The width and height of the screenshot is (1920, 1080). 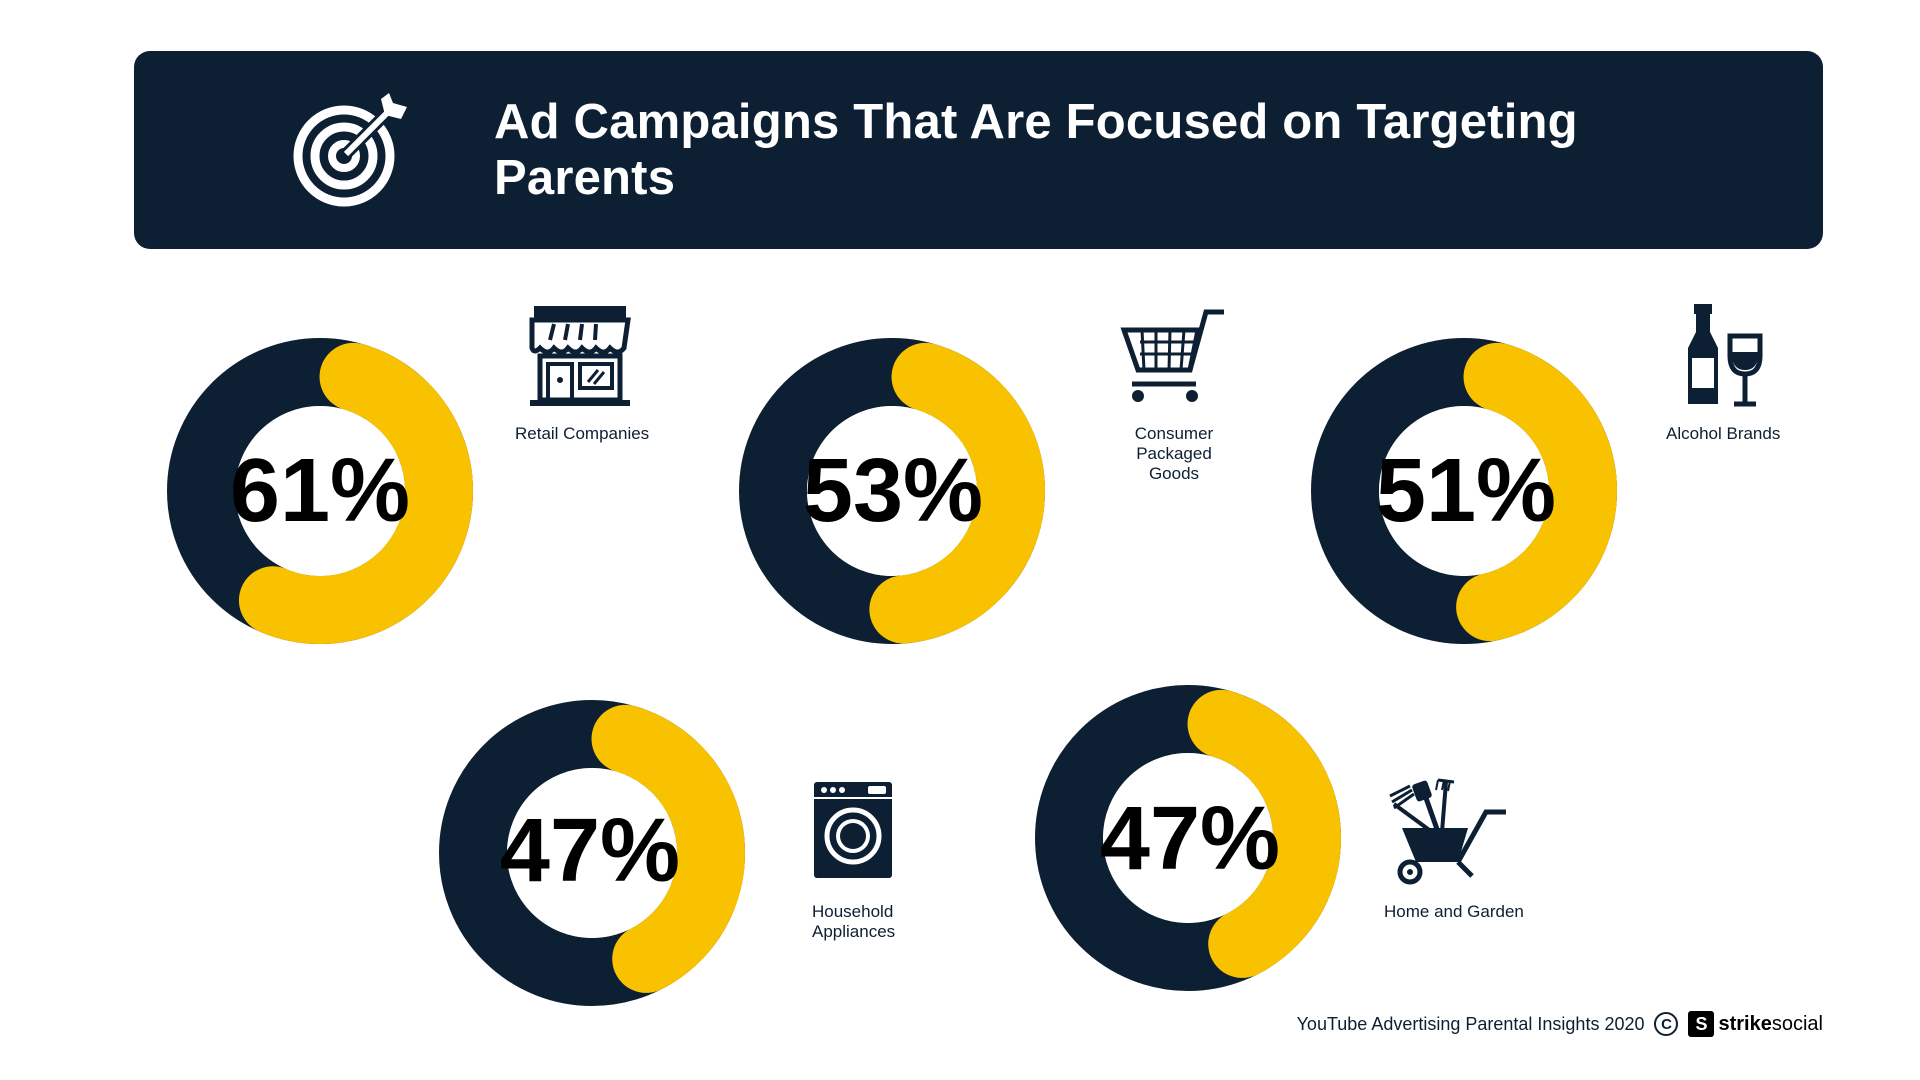 I want to click on donut-hole-cpg, so click(x=892, y=491).